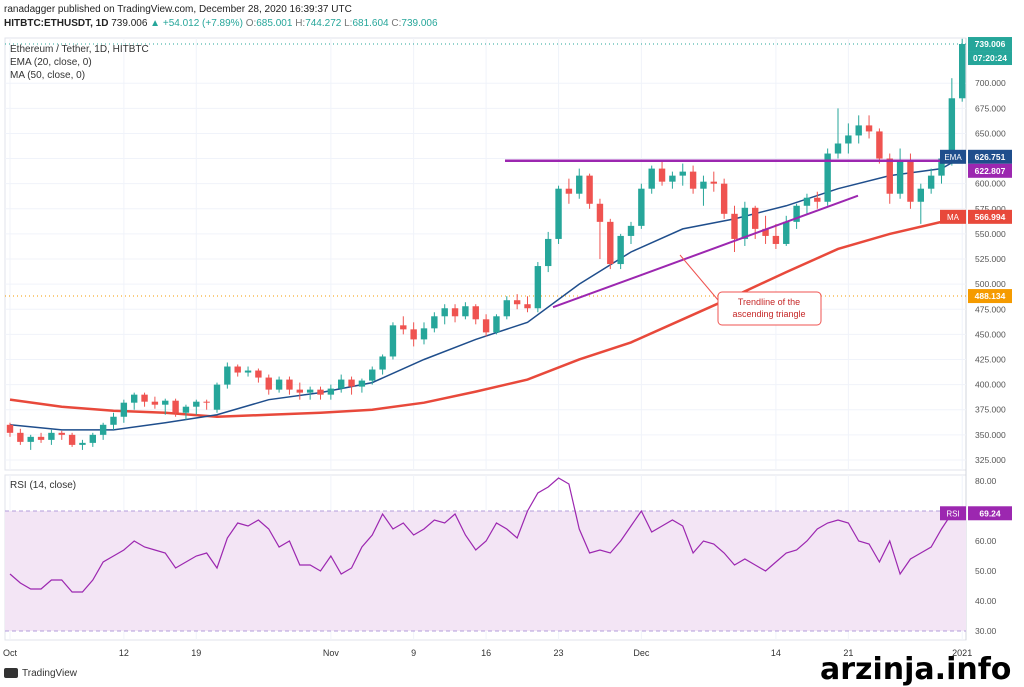  I want to click on tradingview-logo: TradingView, so click(40, 673).